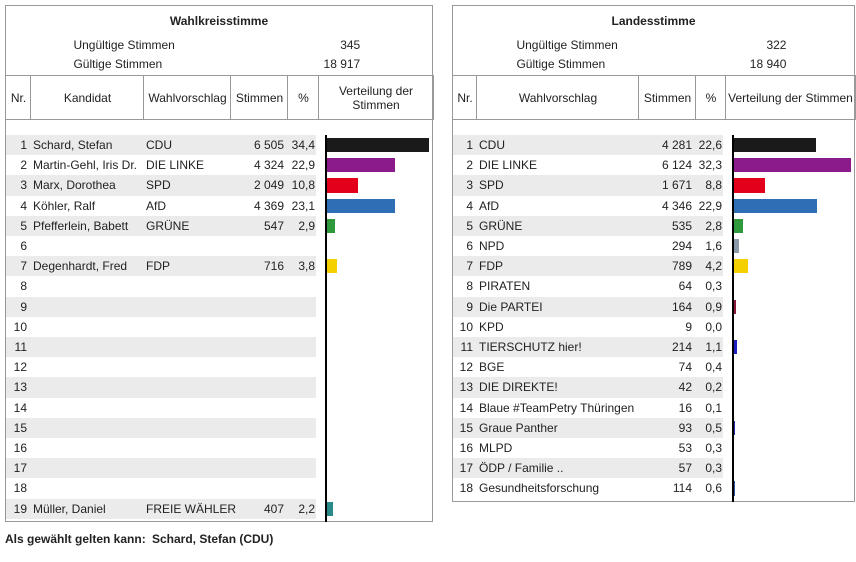 This screenshot has height=562, width=856. I want to click on percent: 8,8, so click(713, 185).